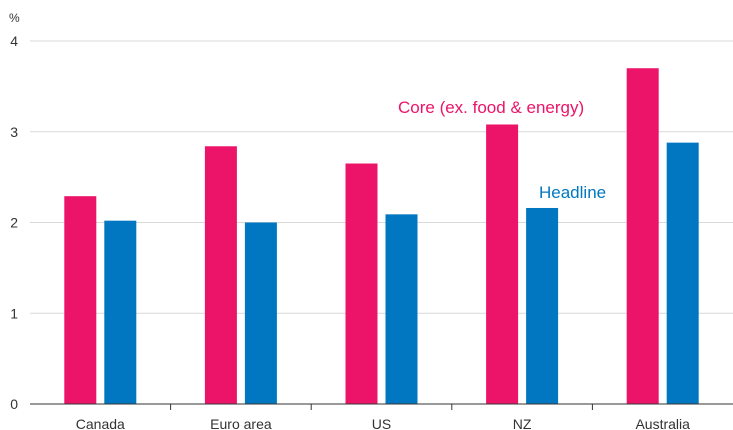 The image size is (733, 430). Describe the element at coordinates (14, 313) in the screenshot. I see `y-tick-label-1: 1` at that location.